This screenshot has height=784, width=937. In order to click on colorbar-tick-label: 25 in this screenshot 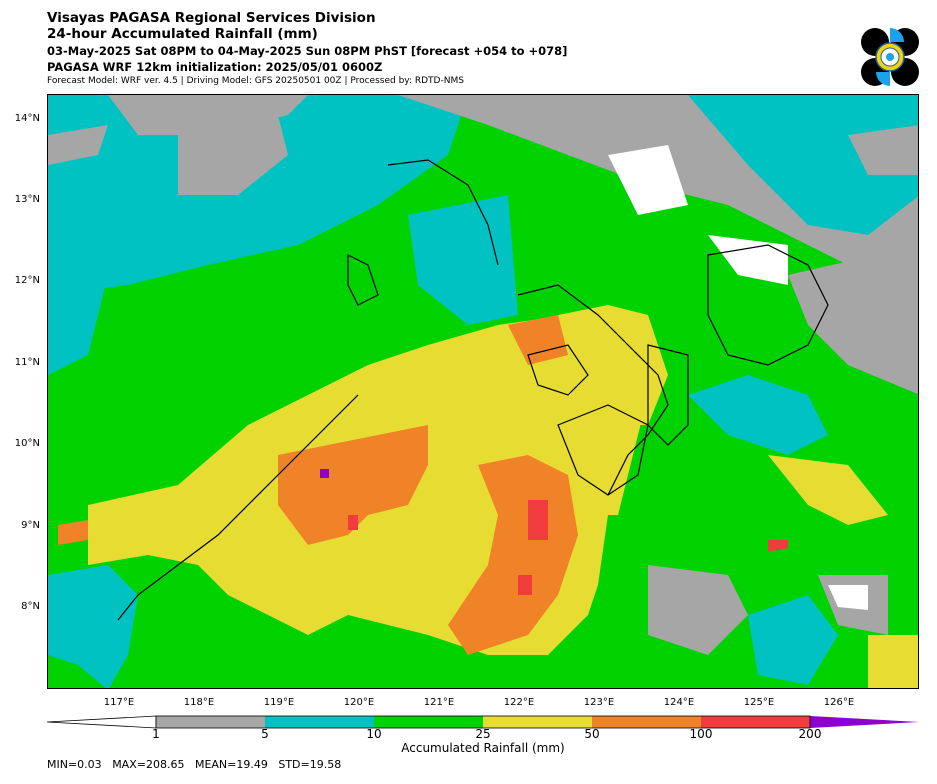, I will do `click(483, 734)`.